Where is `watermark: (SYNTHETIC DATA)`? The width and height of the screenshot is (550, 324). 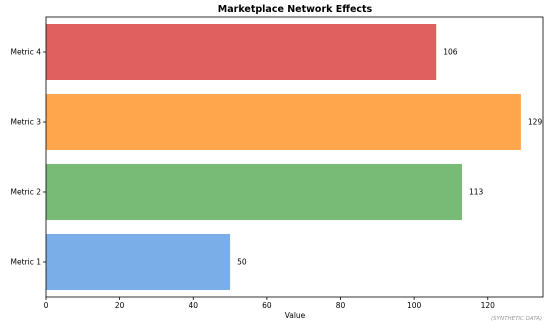 watermark: (SYNTHETIC DATA) is located at coordinates (516, 319).